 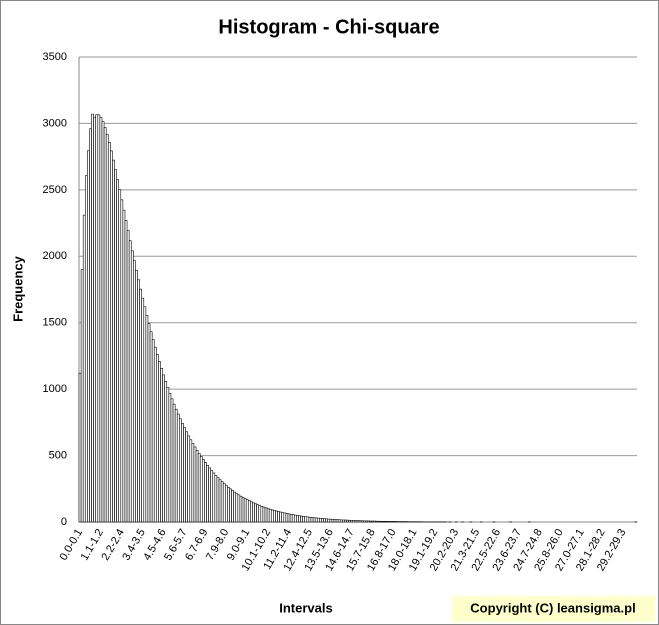 What do you see at coordinates (328, 27) in the screenshot?
I see `chart-title: Histogram - Chi-square` at bounding box center [328, 27].